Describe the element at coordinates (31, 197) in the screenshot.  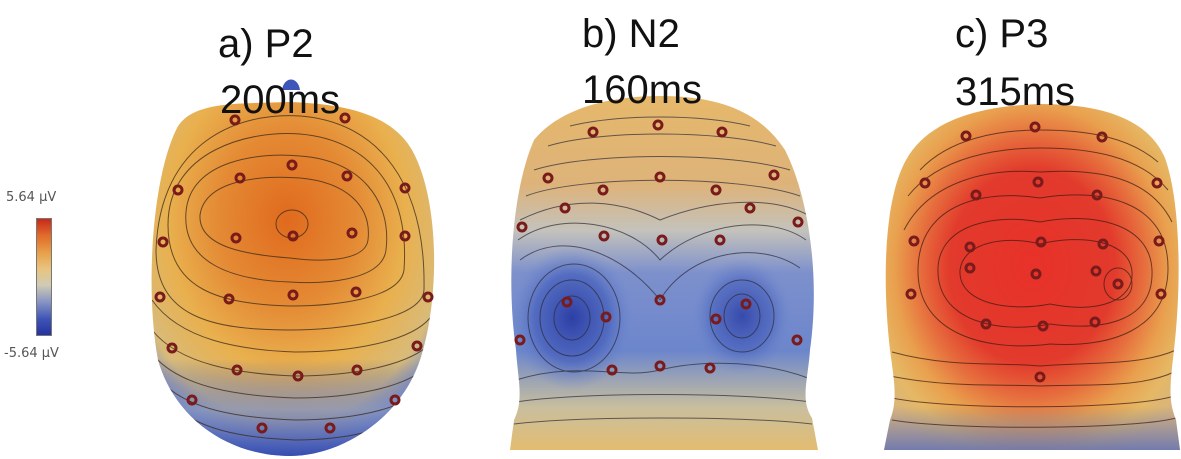
I see `colorbar-max-label: 5.64 µV` at that location.